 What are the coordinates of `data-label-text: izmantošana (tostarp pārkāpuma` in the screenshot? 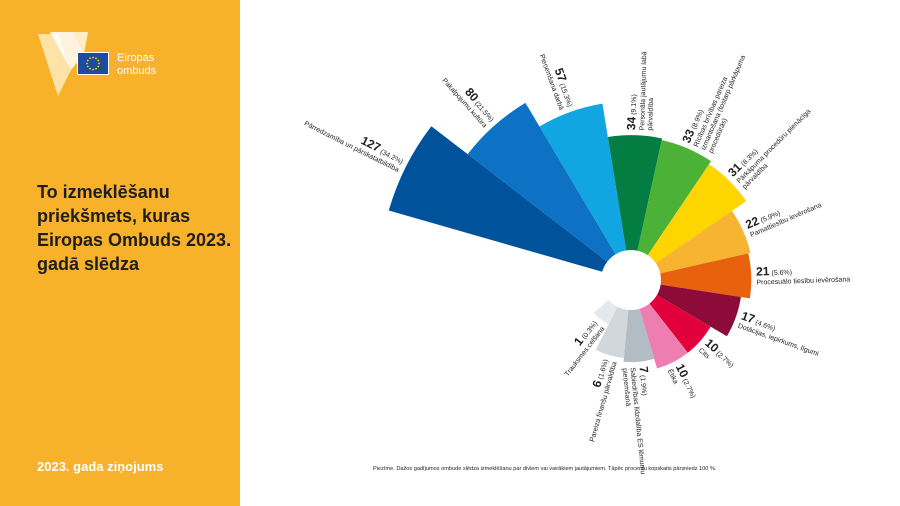 It's located at (723, 102).